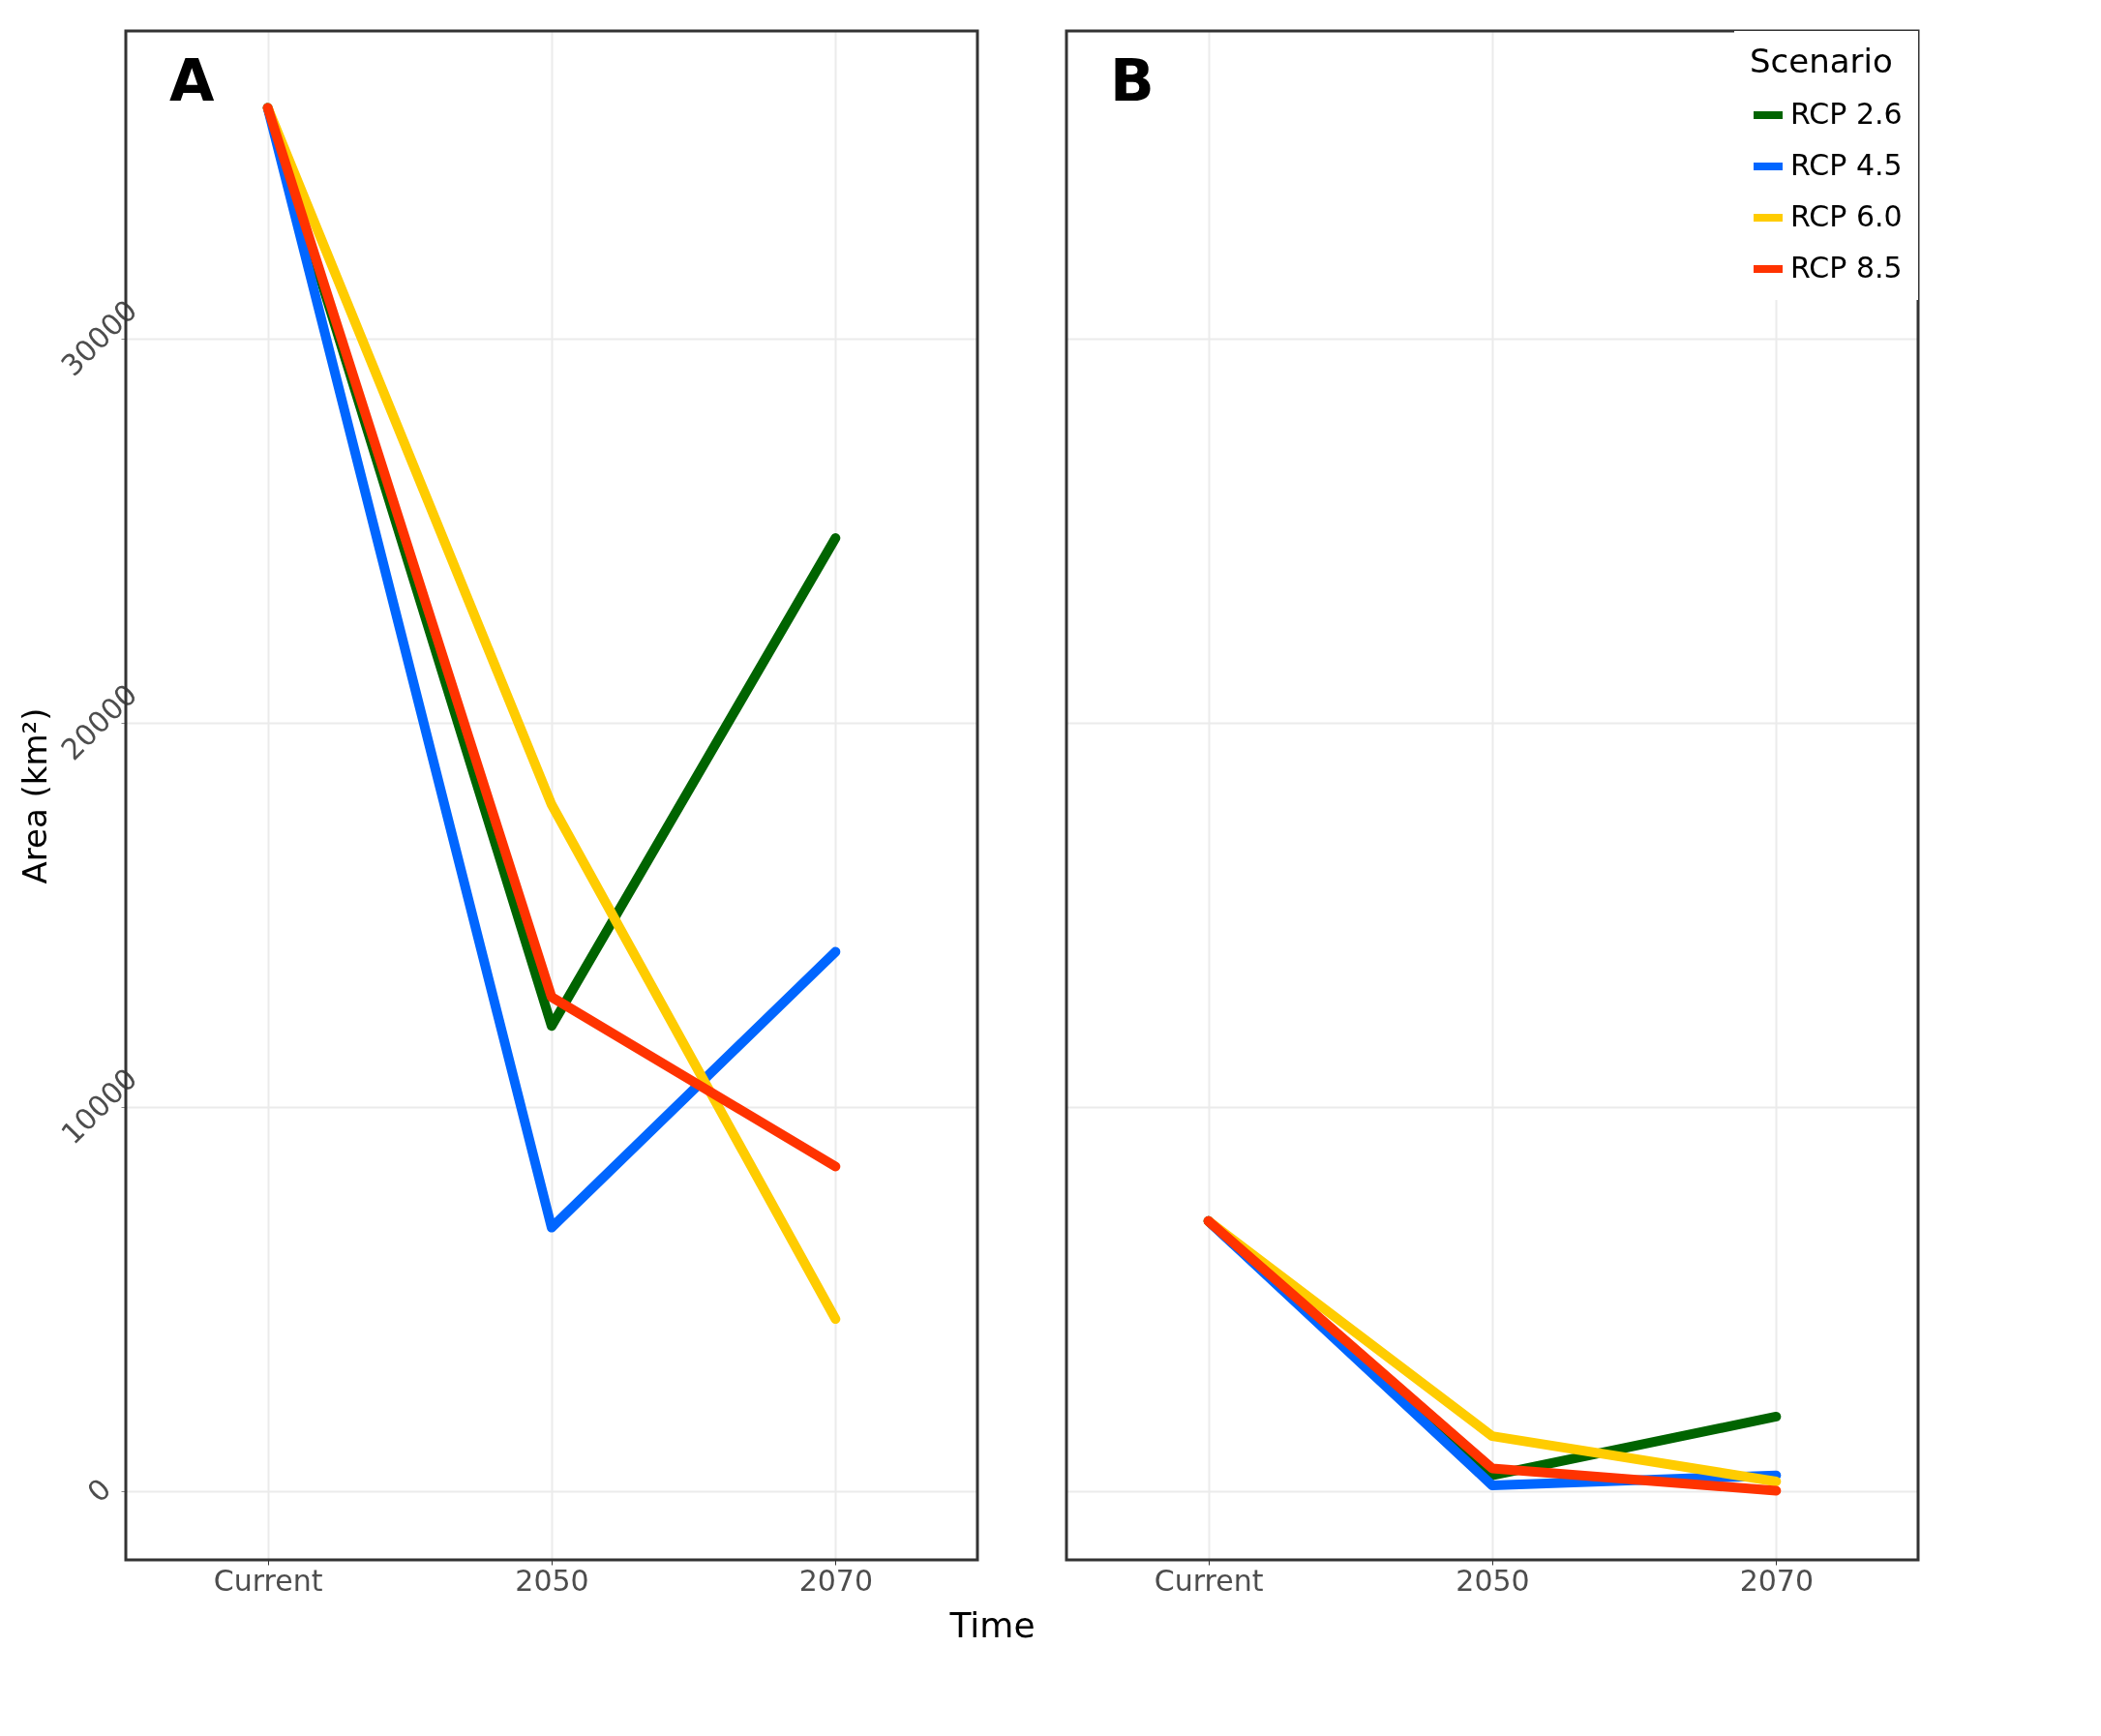 The image size is (2101, 1736). What do you see at coordinates (192, 80) in the screenshot?
I see `annotation: A` at bounding box center [192, 80].